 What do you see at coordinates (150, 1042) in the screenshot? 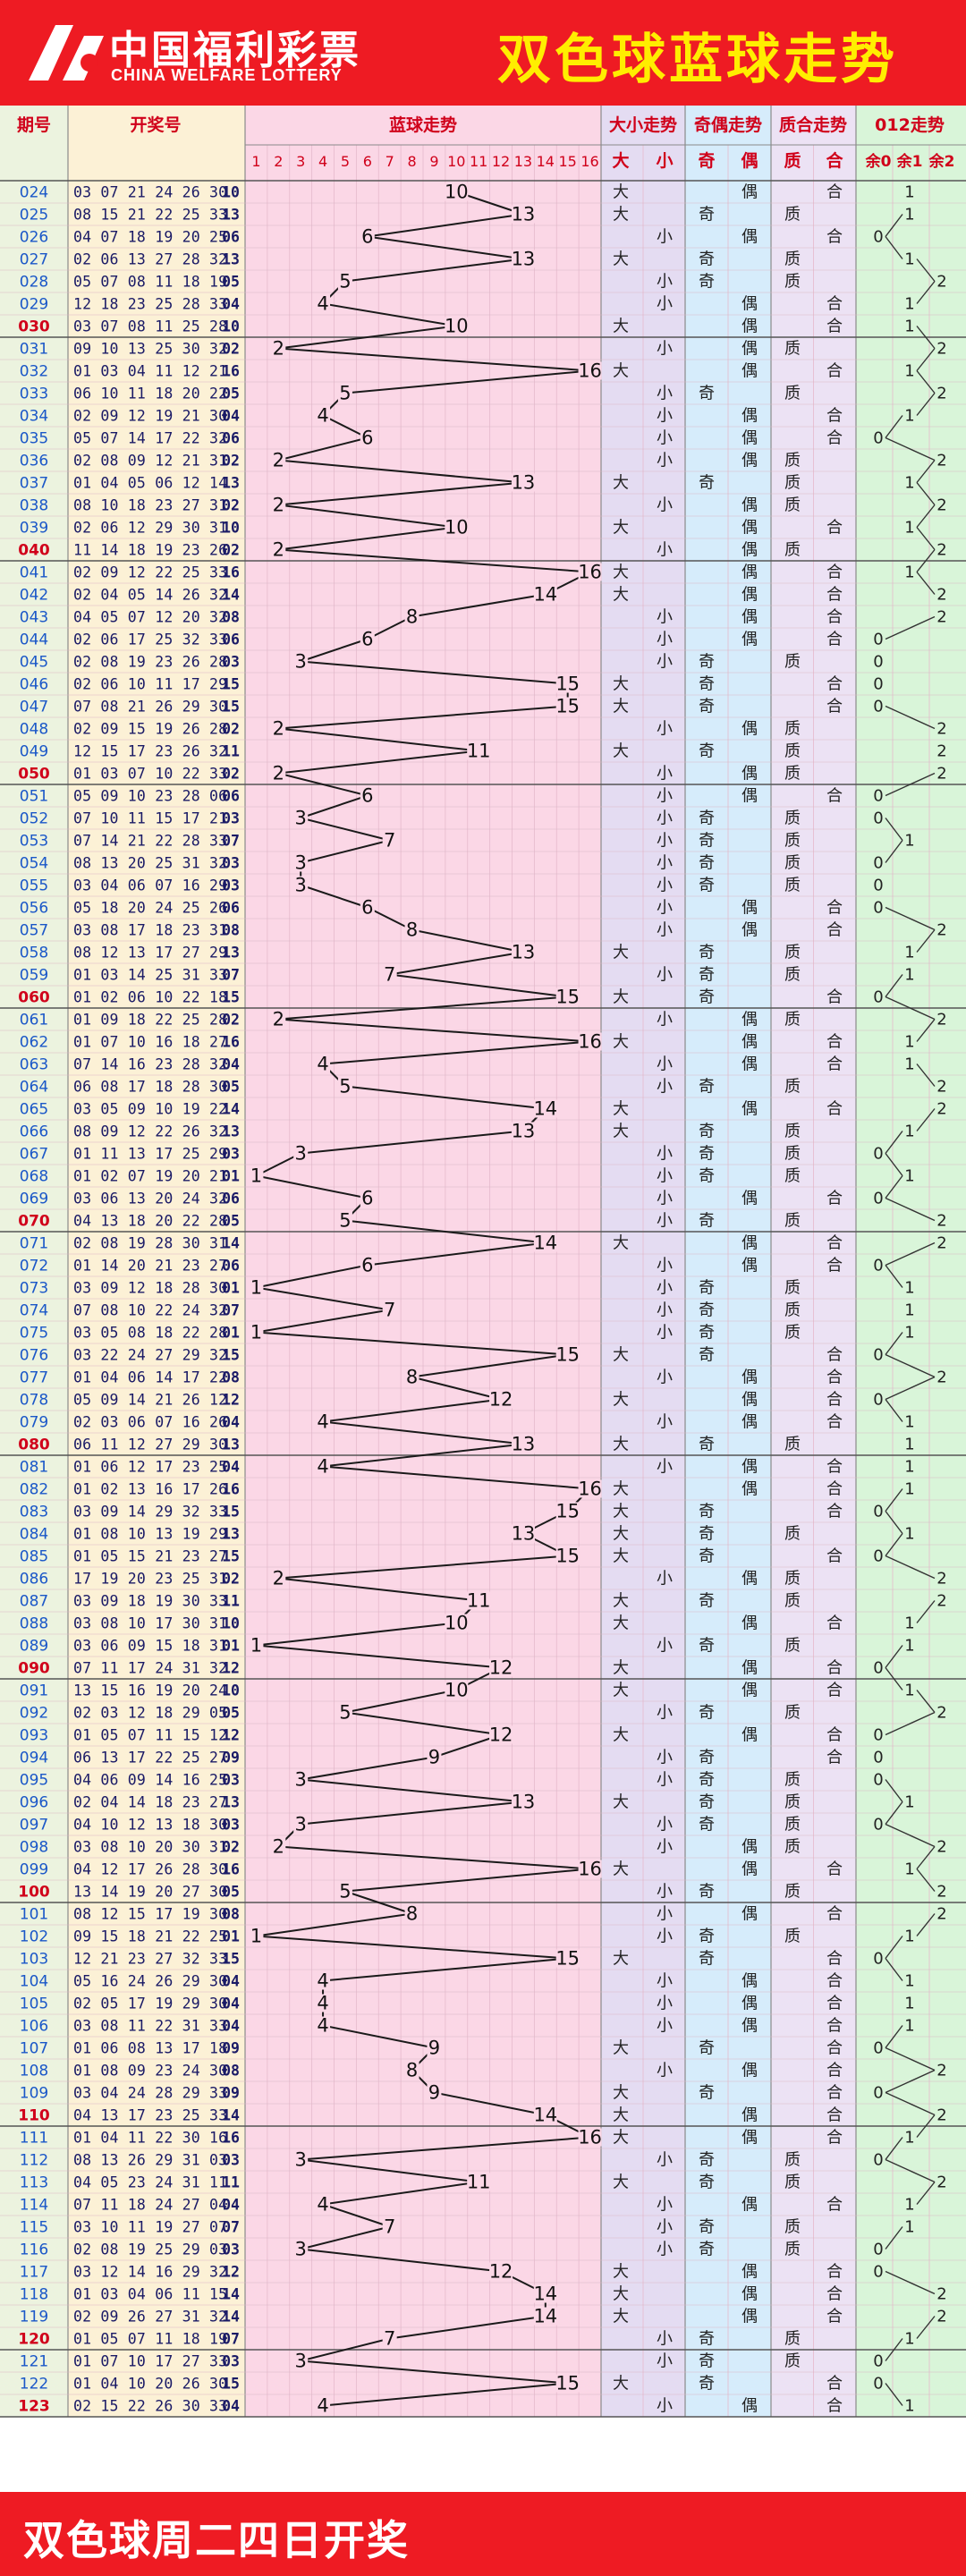
I see `red-balls-cell: 01 07 10 16 18 27` at bounding box center [150, 1042].